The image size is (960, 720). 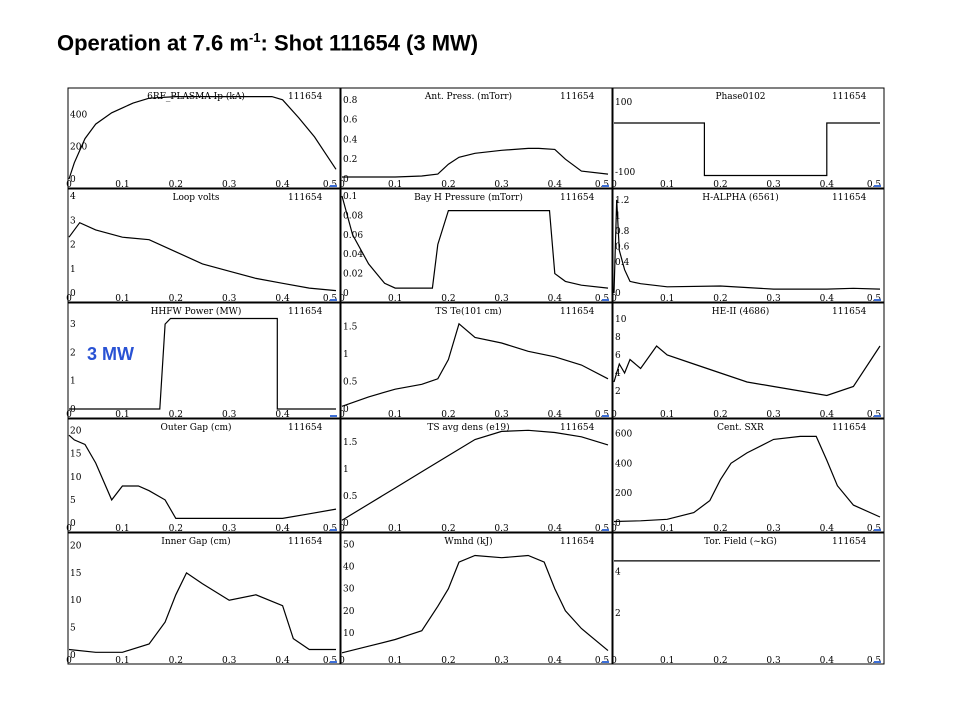 I want to click on panel-title: Wmhd (kJ), so click(x=468, y=541).